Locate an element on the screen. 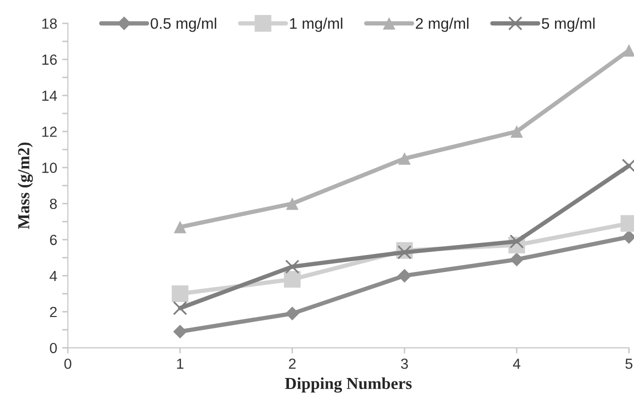  legend-label: 1 mg/ml is located at coordinates (316, 25).